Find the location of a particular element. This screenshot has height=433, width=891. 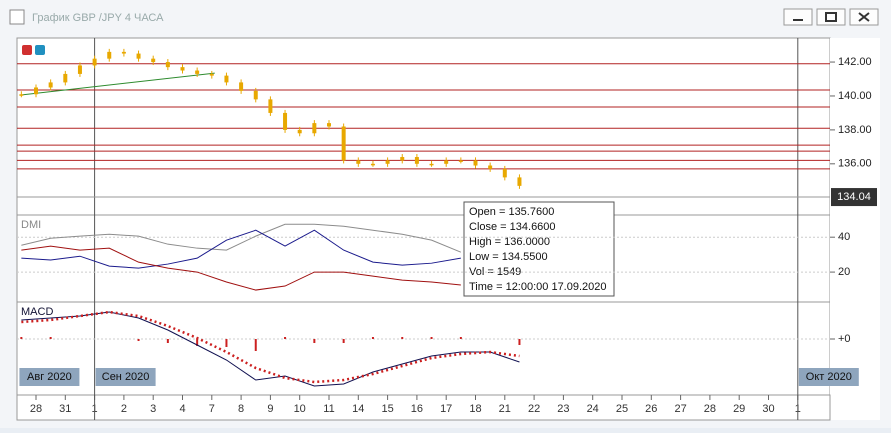

last-price-badge is located at coordinates (854, 197).